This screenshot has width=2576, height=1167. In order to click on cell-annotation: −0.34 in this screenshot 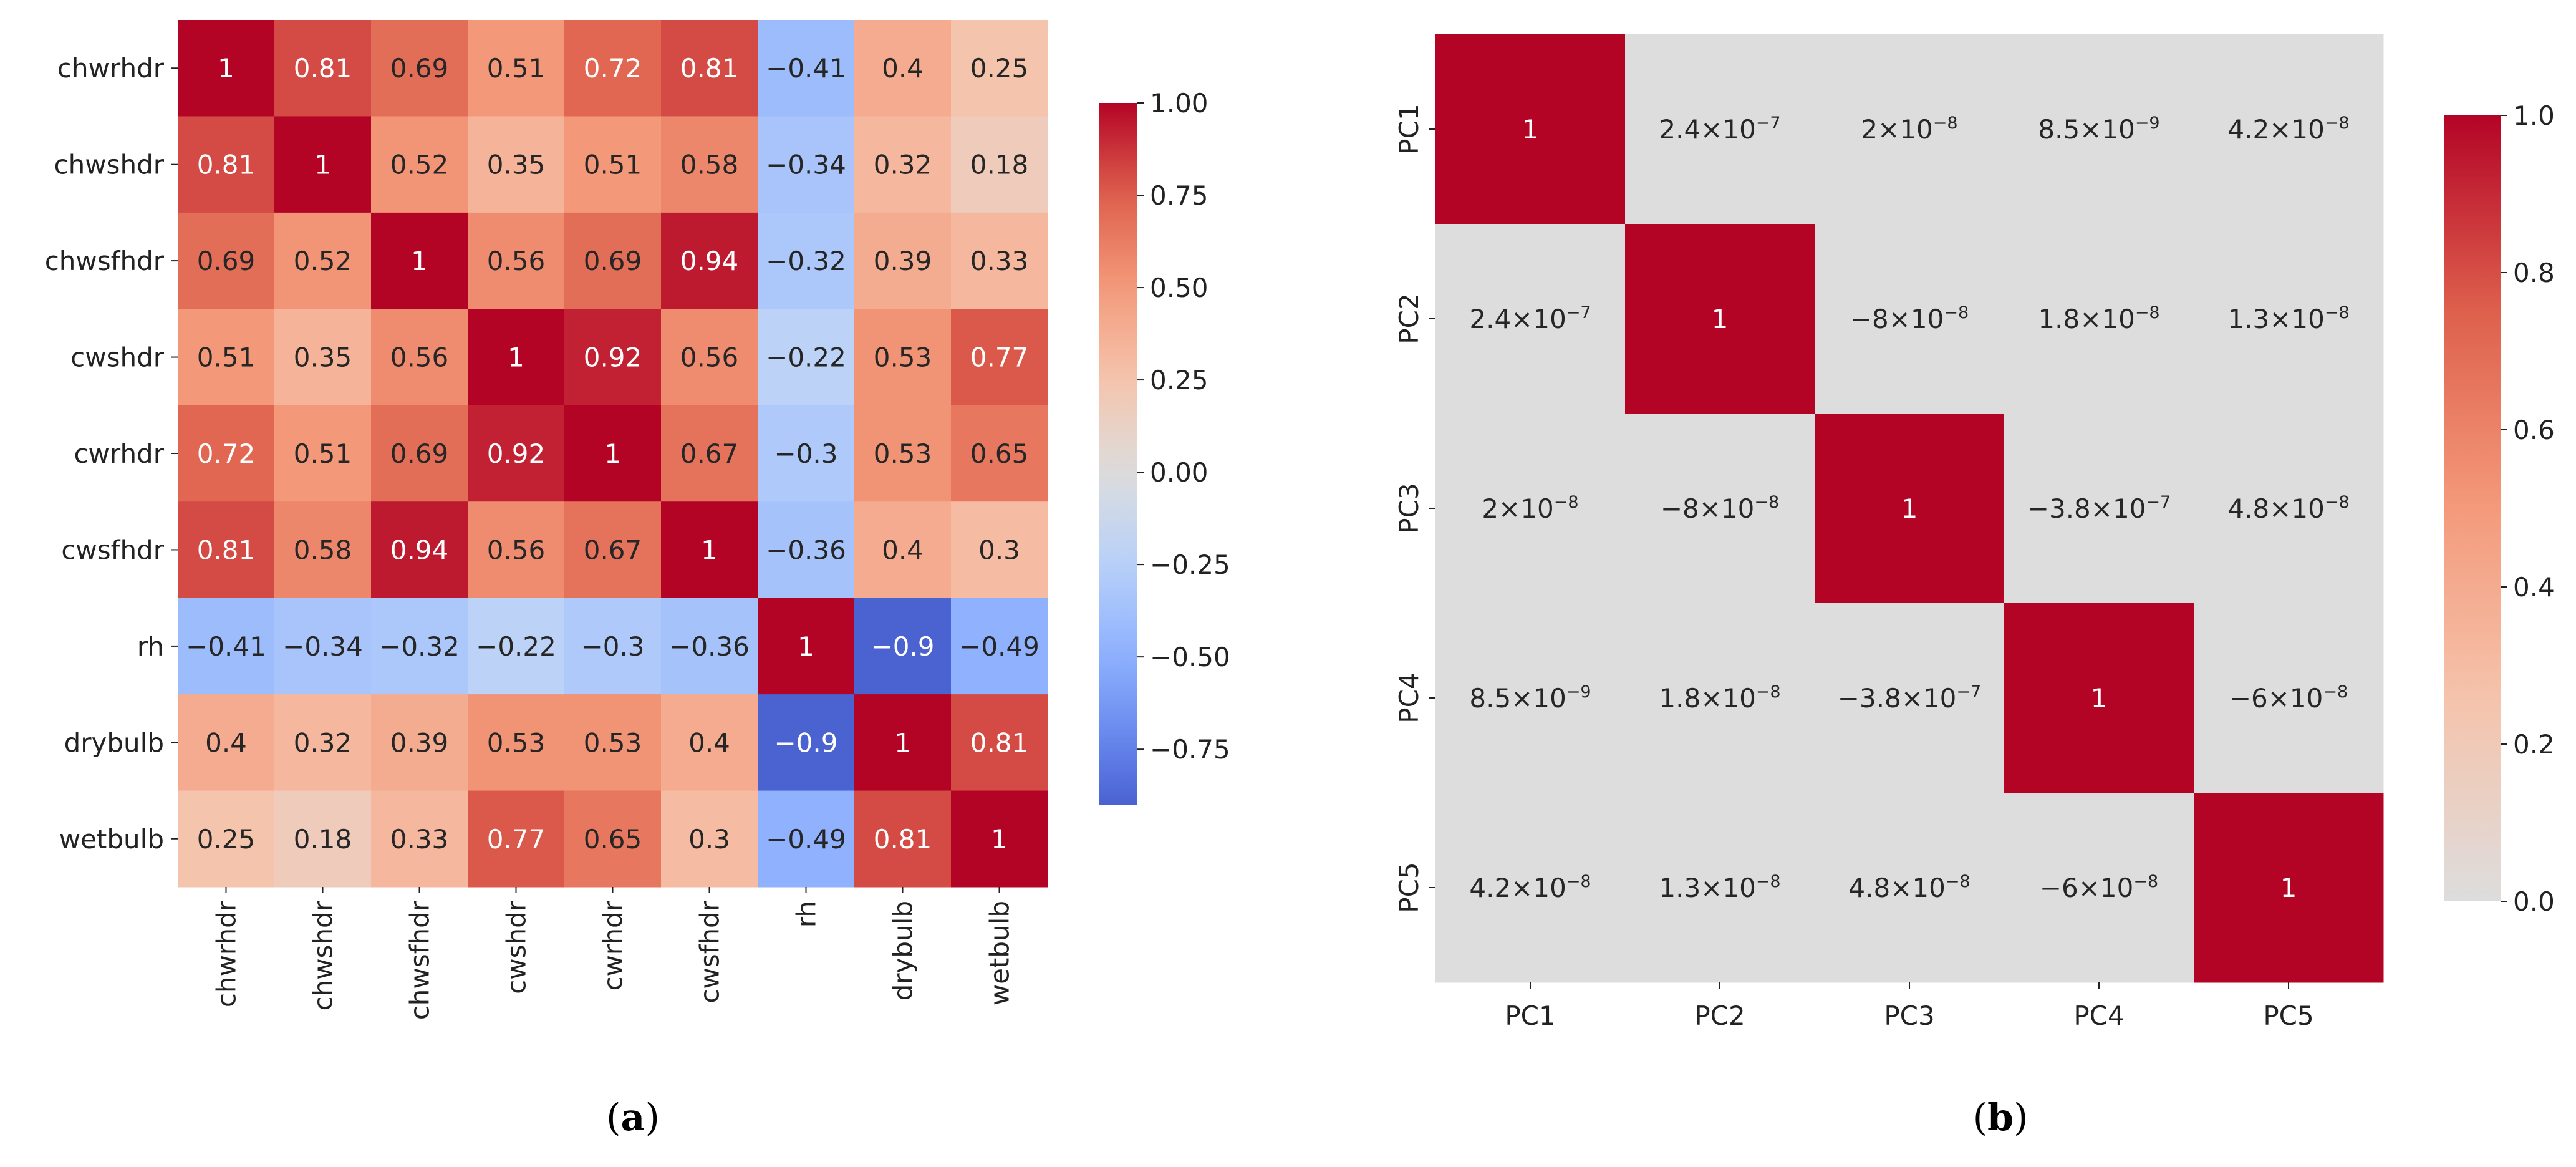, I will do `click(806, 165)`.